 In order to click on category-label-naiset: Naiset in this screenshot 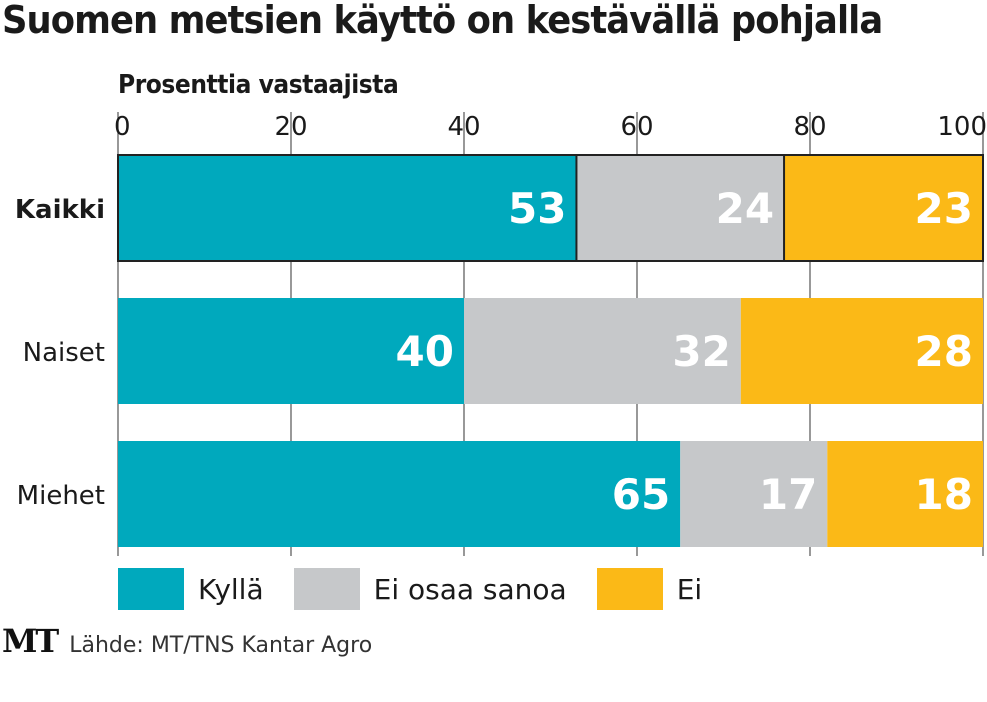, I will do `click(64, 353)`.